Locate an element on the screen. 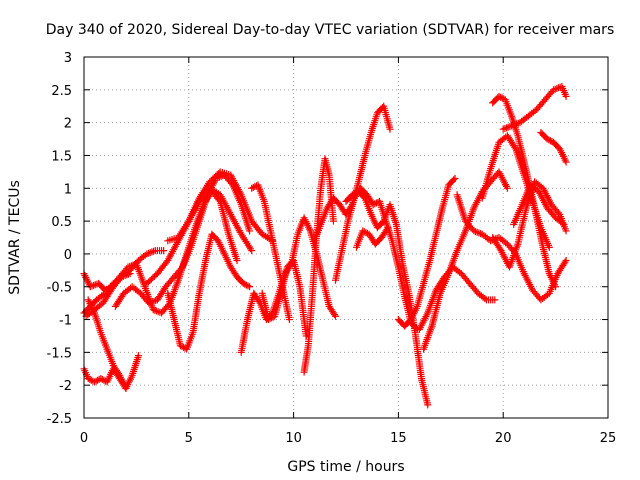  y-tick-label: -2.5 is located at coordinates (59, 419).